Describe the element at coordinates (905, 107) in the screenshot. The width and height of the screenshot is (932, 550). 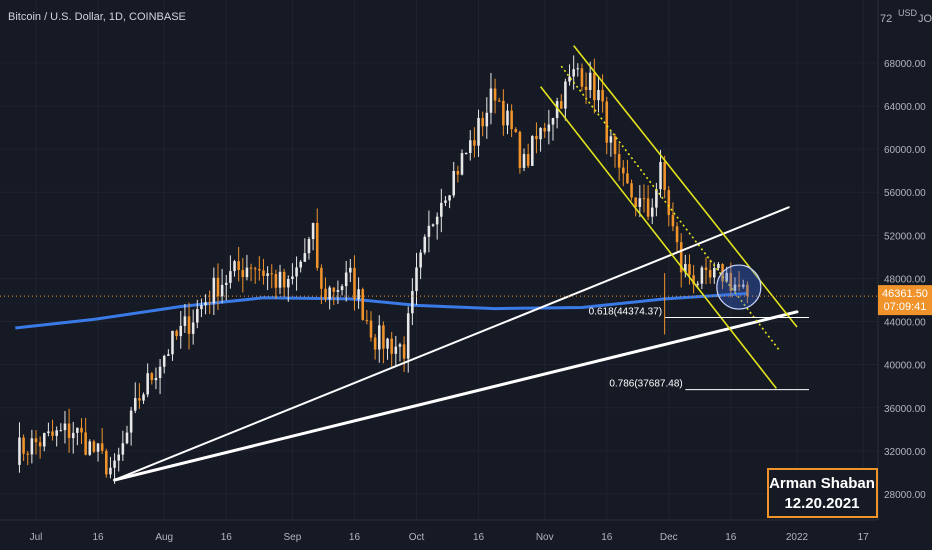
I see `price-tick-label: 64000.00` at that location.